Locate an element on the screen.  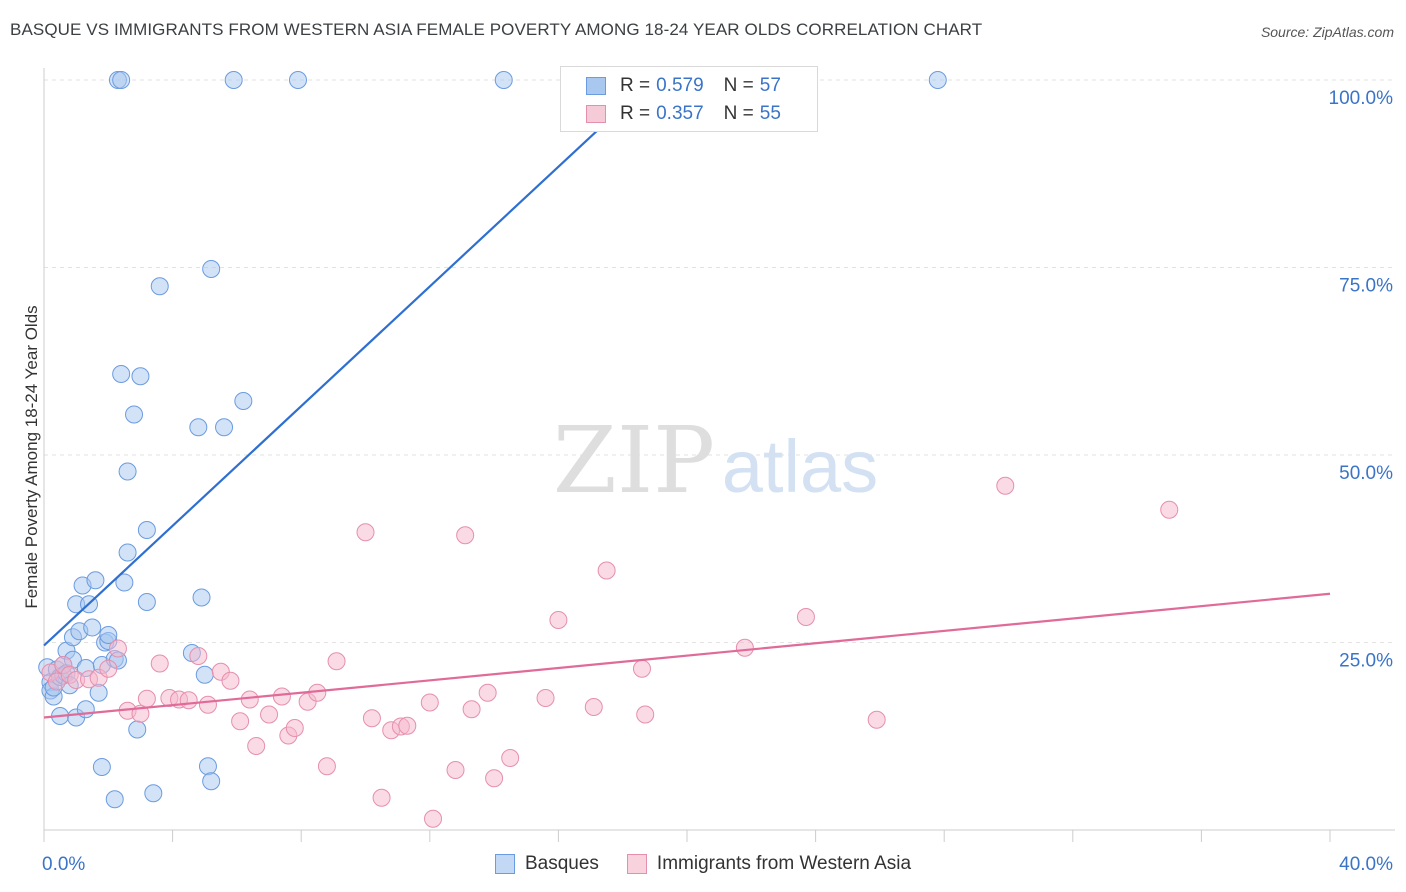
western-asia-trendline is located at coordinates (687, 655).